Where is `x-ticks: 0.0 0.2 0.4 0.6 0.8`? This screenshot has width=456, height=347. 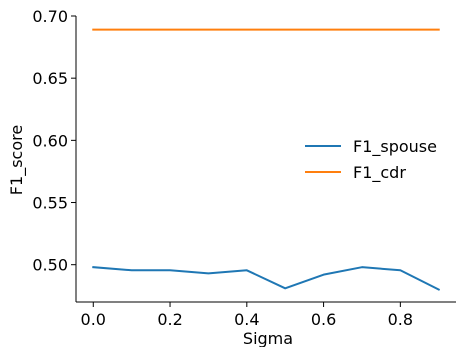 x-ticks: 0.0 0.2 0.4 0.6 0.8 is located at coordinates (247, 315).